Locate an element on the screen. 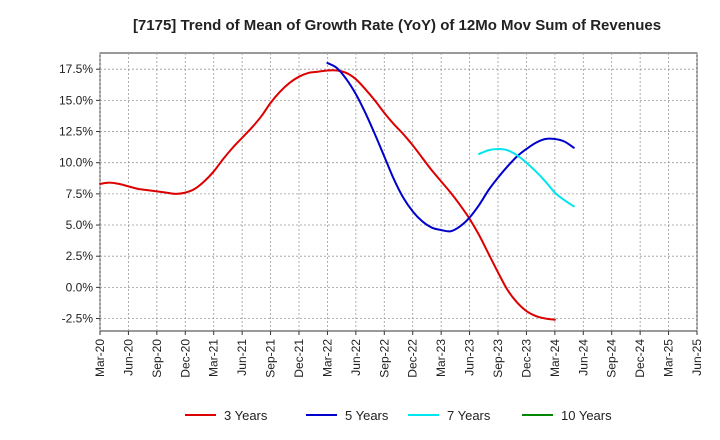 This screenshot has height=440, width=720. y-tick-label: 0.0% is located at coordinates (80, 287).